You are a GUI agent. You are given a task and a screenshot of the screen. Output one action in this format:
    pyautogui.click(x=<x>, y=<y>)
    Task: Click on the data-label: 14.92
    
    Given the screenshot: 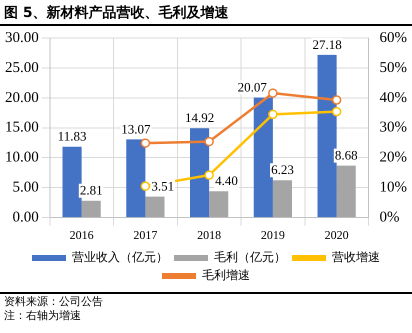 What is the action you would take?
    pyautogui.click(x=199, y=118)
    